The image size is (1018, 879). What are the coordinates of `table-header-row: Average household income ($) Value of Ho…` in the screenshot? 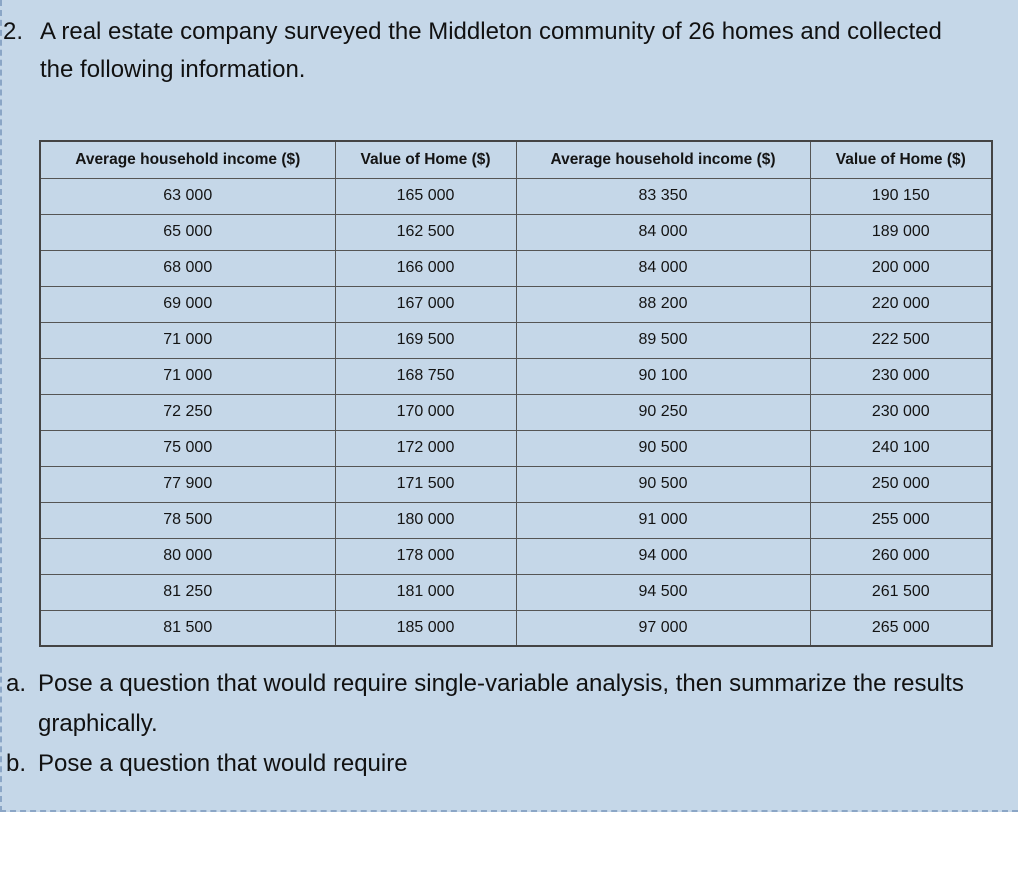 It's located at (516, 159).